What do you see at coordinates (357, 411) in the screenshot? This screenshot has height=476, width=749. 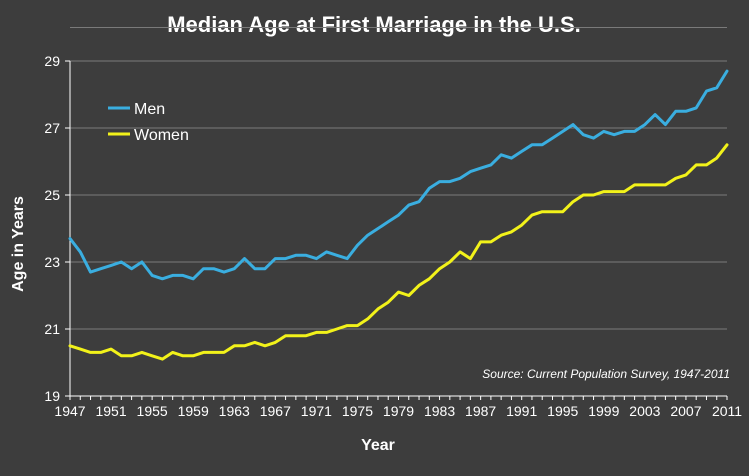 I see `x-tick-label: 1975` at bounding box center [357, 411].